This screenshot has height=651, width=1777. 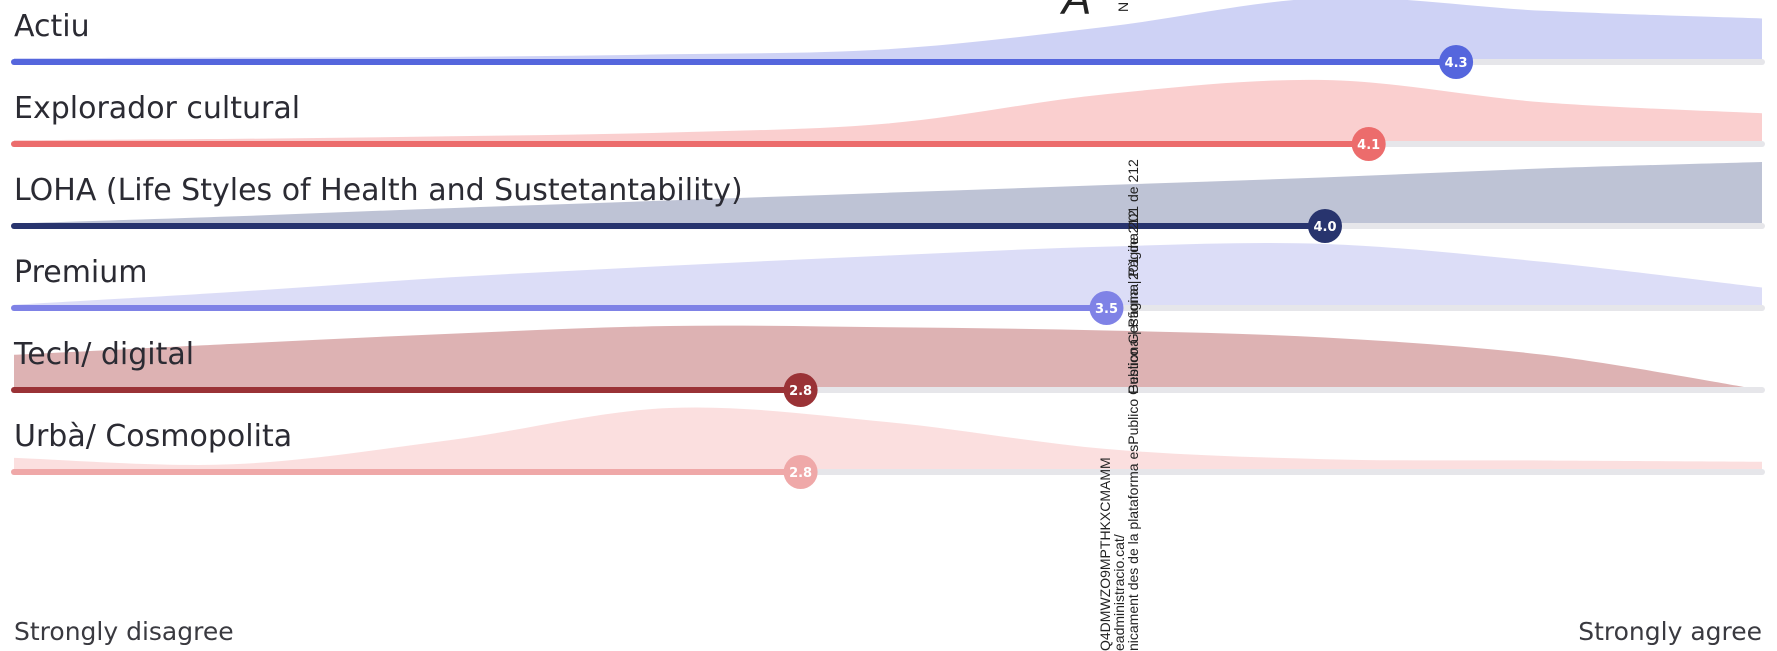 What do you see at coordinates (153, 436) in the screenshot?
I see `row-label: Urbà/ Cosmopolita` at bounding box center [153, 436].